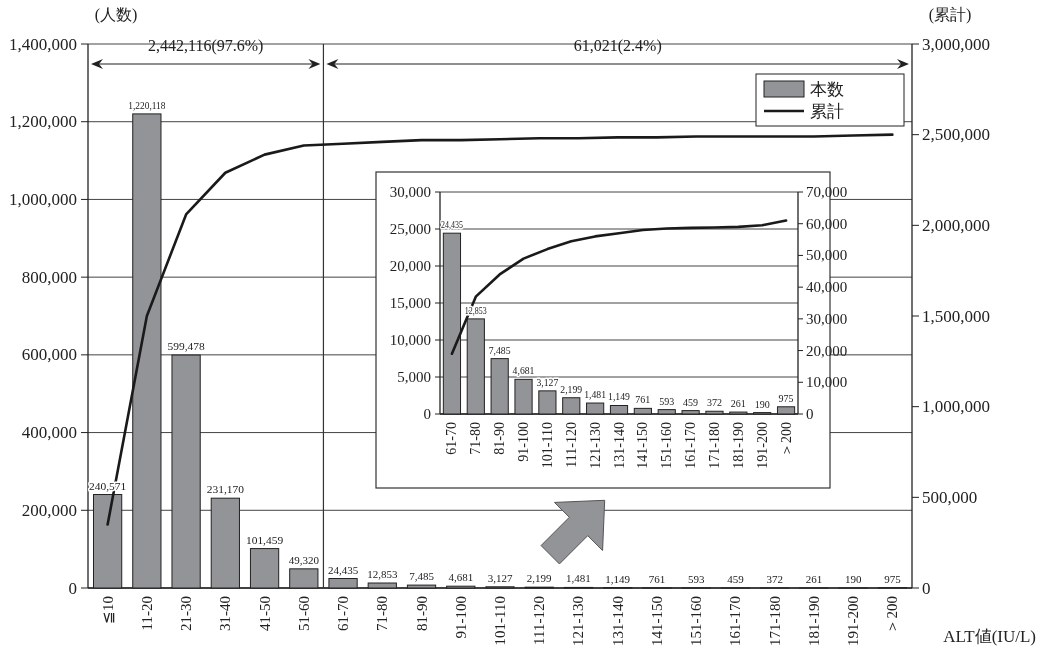 The image size is (1040, 649). I want to click on y2-tick-label: 20,000, so click(827, 350).